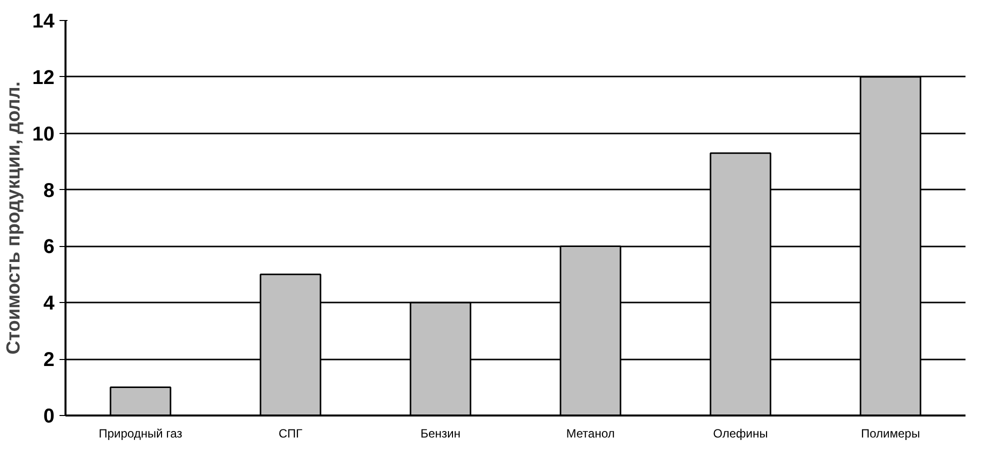 Image resolution: width=999 pixels, height=454 pixels. Describe the element at coordinates (290, 433) in the screenshot. I see `x-tick-label: СПГ` at that location.